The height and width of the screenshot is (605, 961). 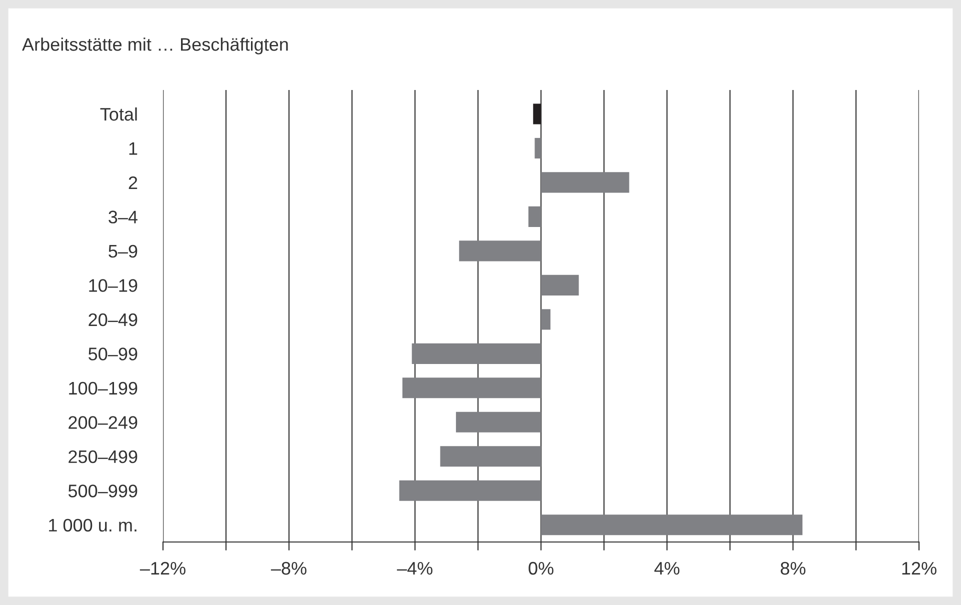 I want to click on y-tick-label: 100–199, so click(x=103, y=388).